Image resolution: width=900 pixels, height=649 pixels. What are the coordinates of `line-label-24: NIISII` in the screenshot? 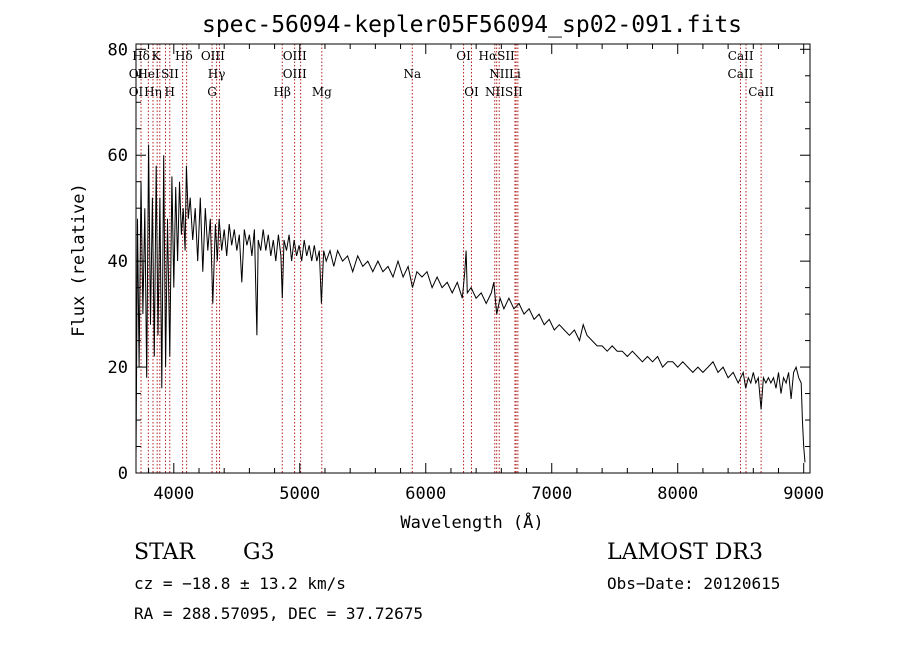 It's located at (504, 92).